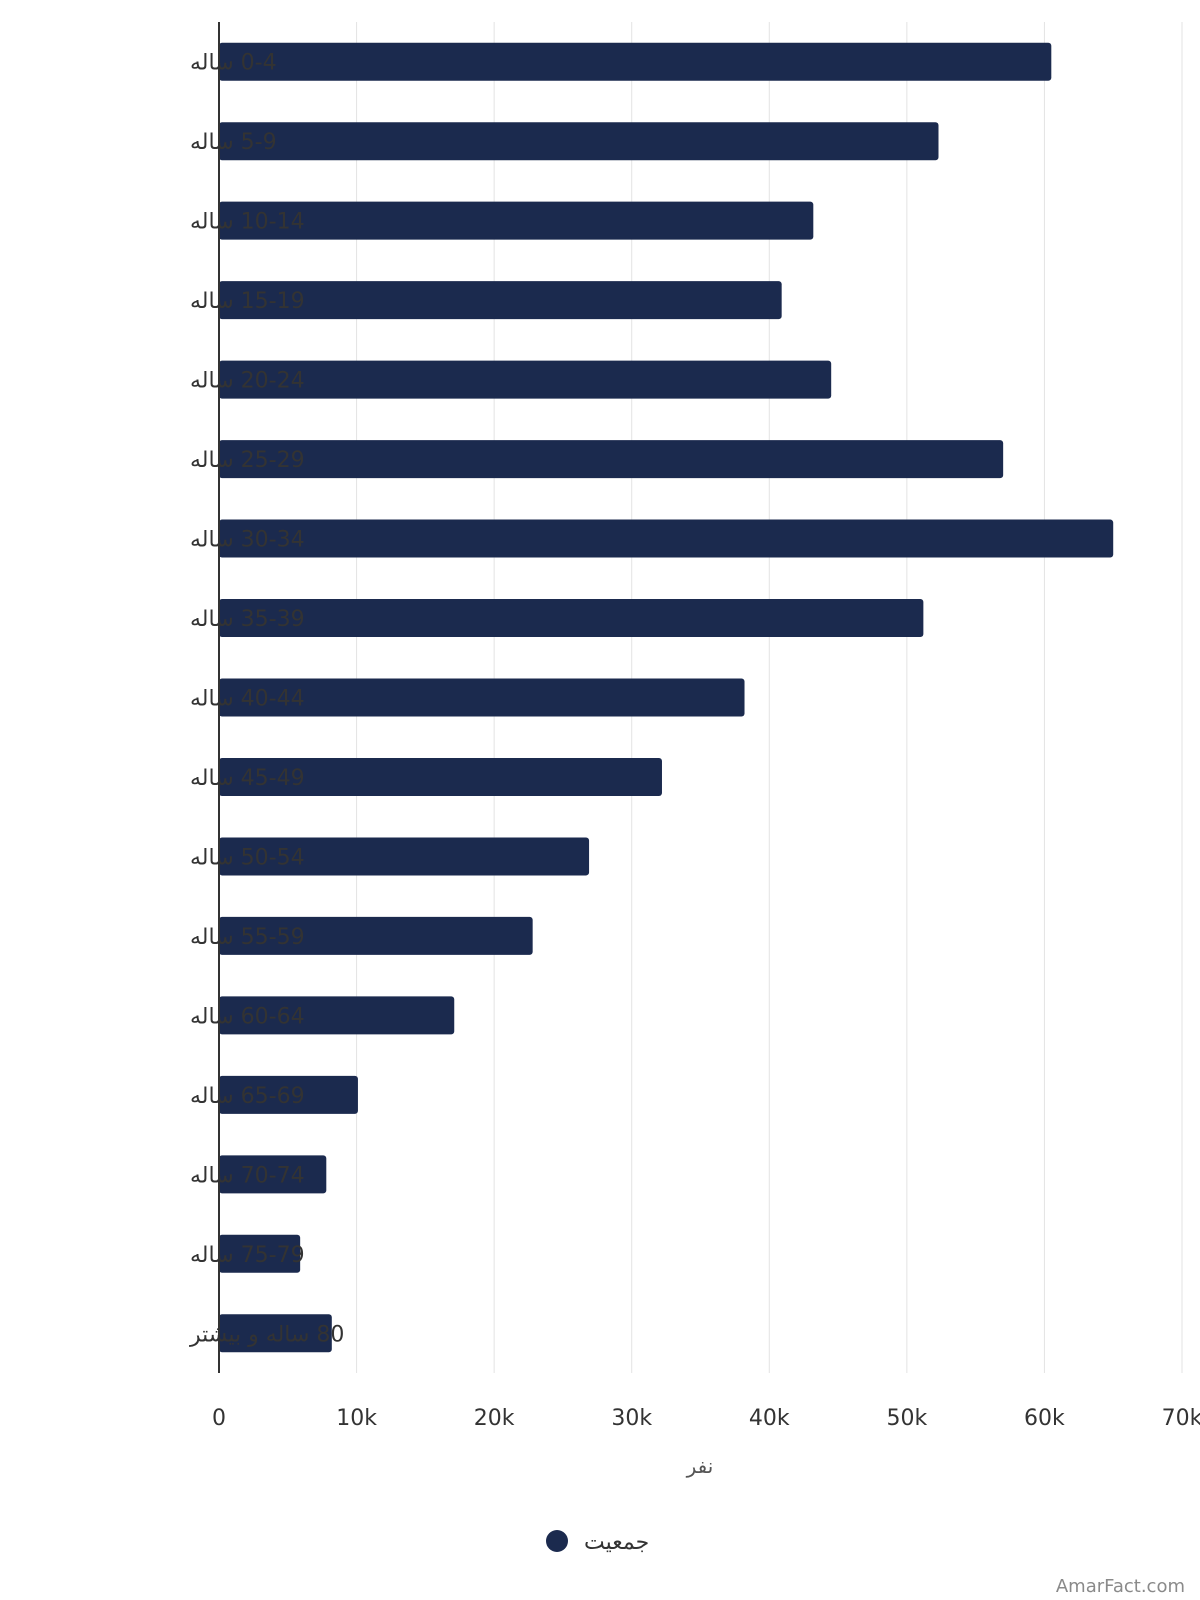  I want to click on y-category-label: 10-14 ساله, so click(247, 222).